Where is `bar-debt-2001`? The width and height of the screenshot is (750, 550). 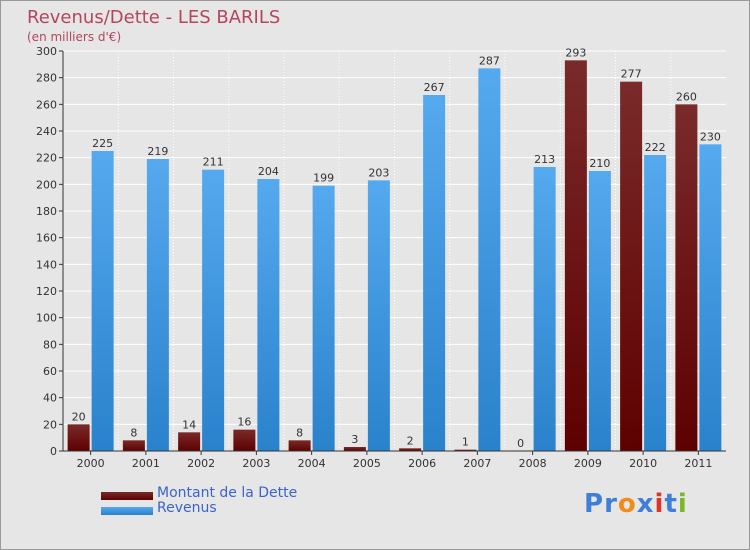 bar-debt-2001 is located at coordinates (133, 445).